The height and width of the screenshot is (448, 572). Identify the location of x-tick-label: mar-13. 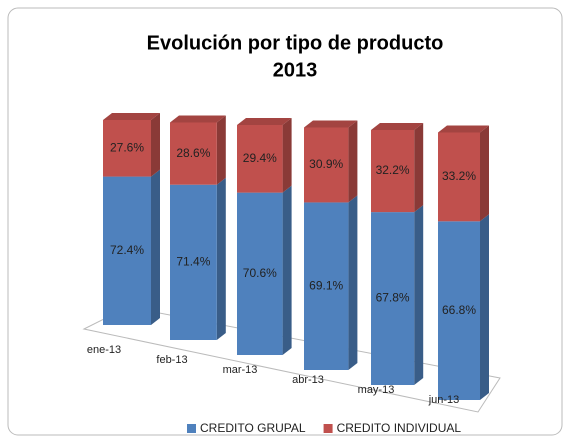
(240, 370).